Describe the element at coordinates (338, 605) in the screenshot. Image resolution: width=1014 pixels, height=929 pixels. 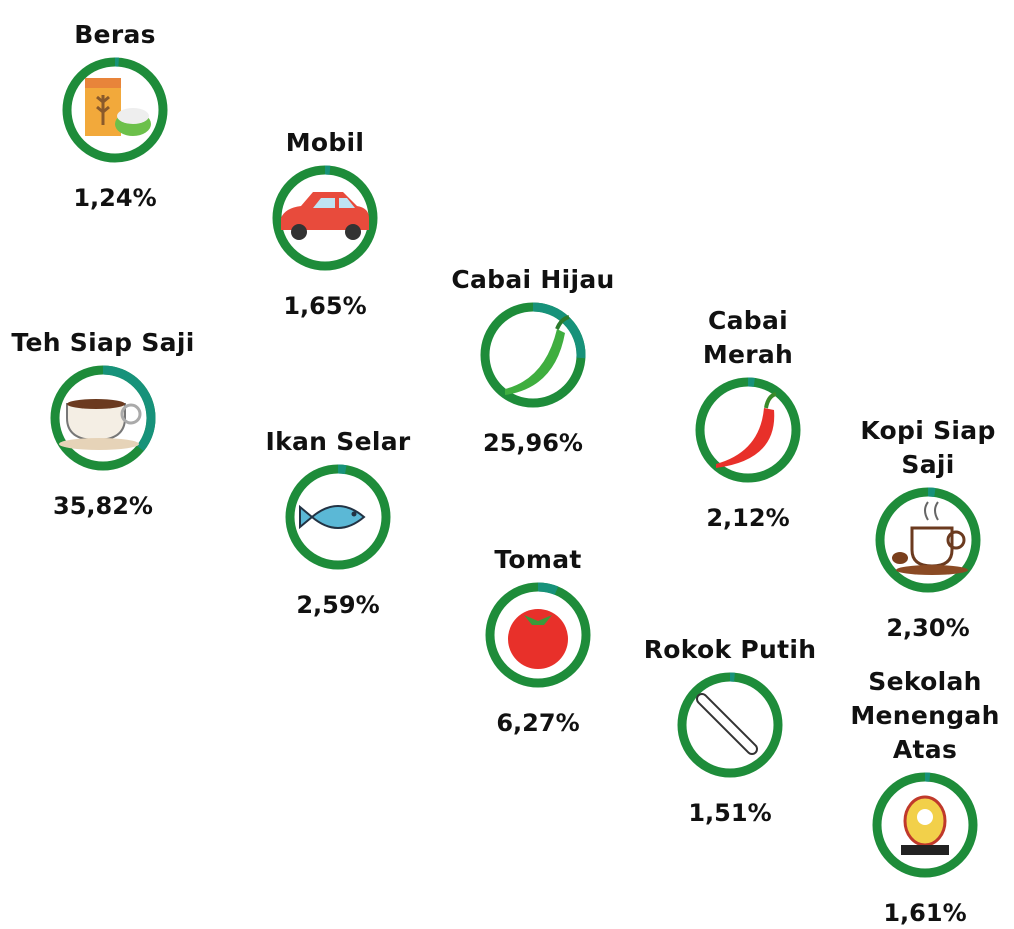
I see `value-label: 2,59%` at that location.